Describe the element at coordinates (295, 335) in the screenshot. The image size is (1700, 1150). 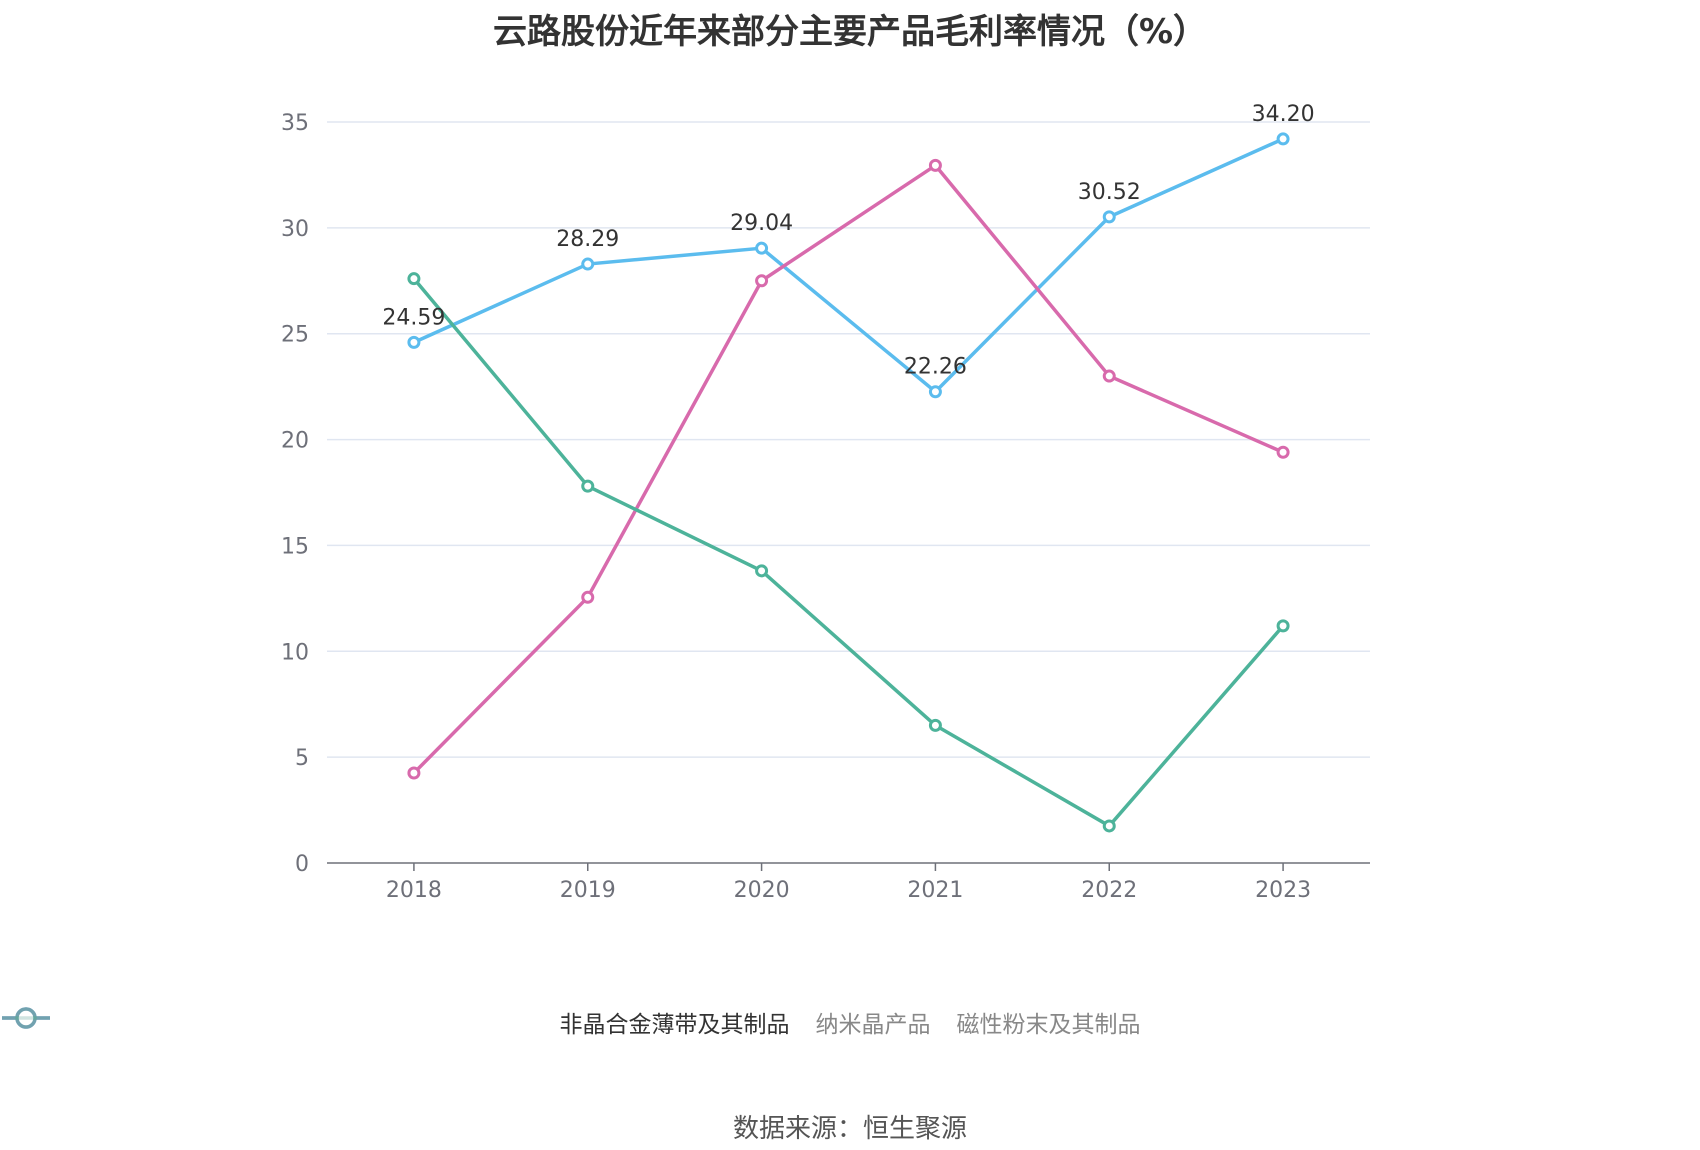
I see `y-tick-label: 25` at that location.